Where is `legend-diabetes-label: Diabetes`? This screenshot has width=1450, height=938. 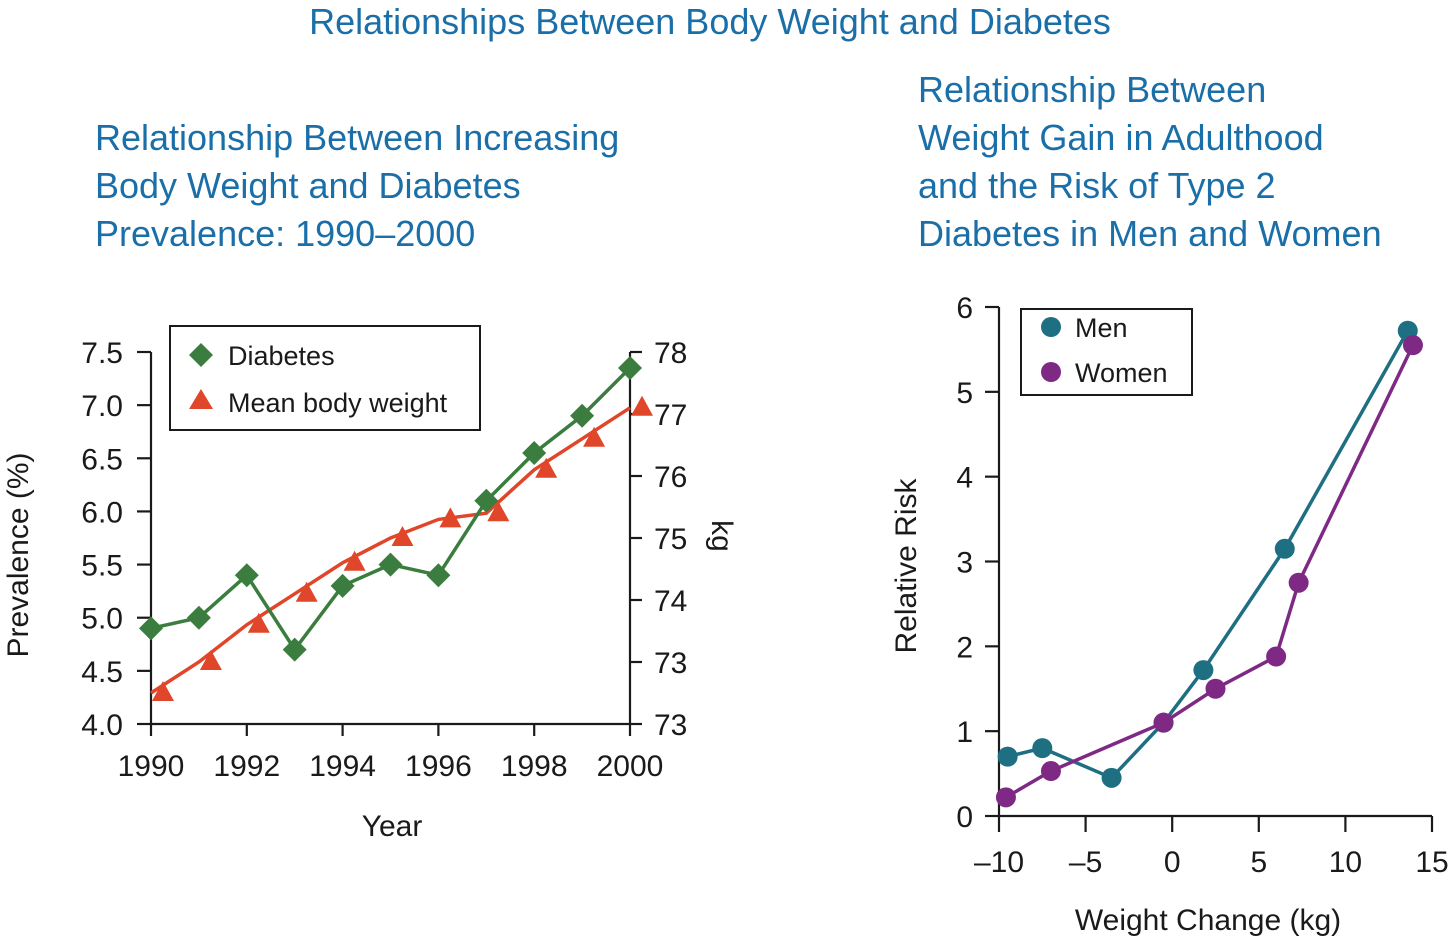 legend-diabetes-label: Diabetes is located at coordinates (281, 356).